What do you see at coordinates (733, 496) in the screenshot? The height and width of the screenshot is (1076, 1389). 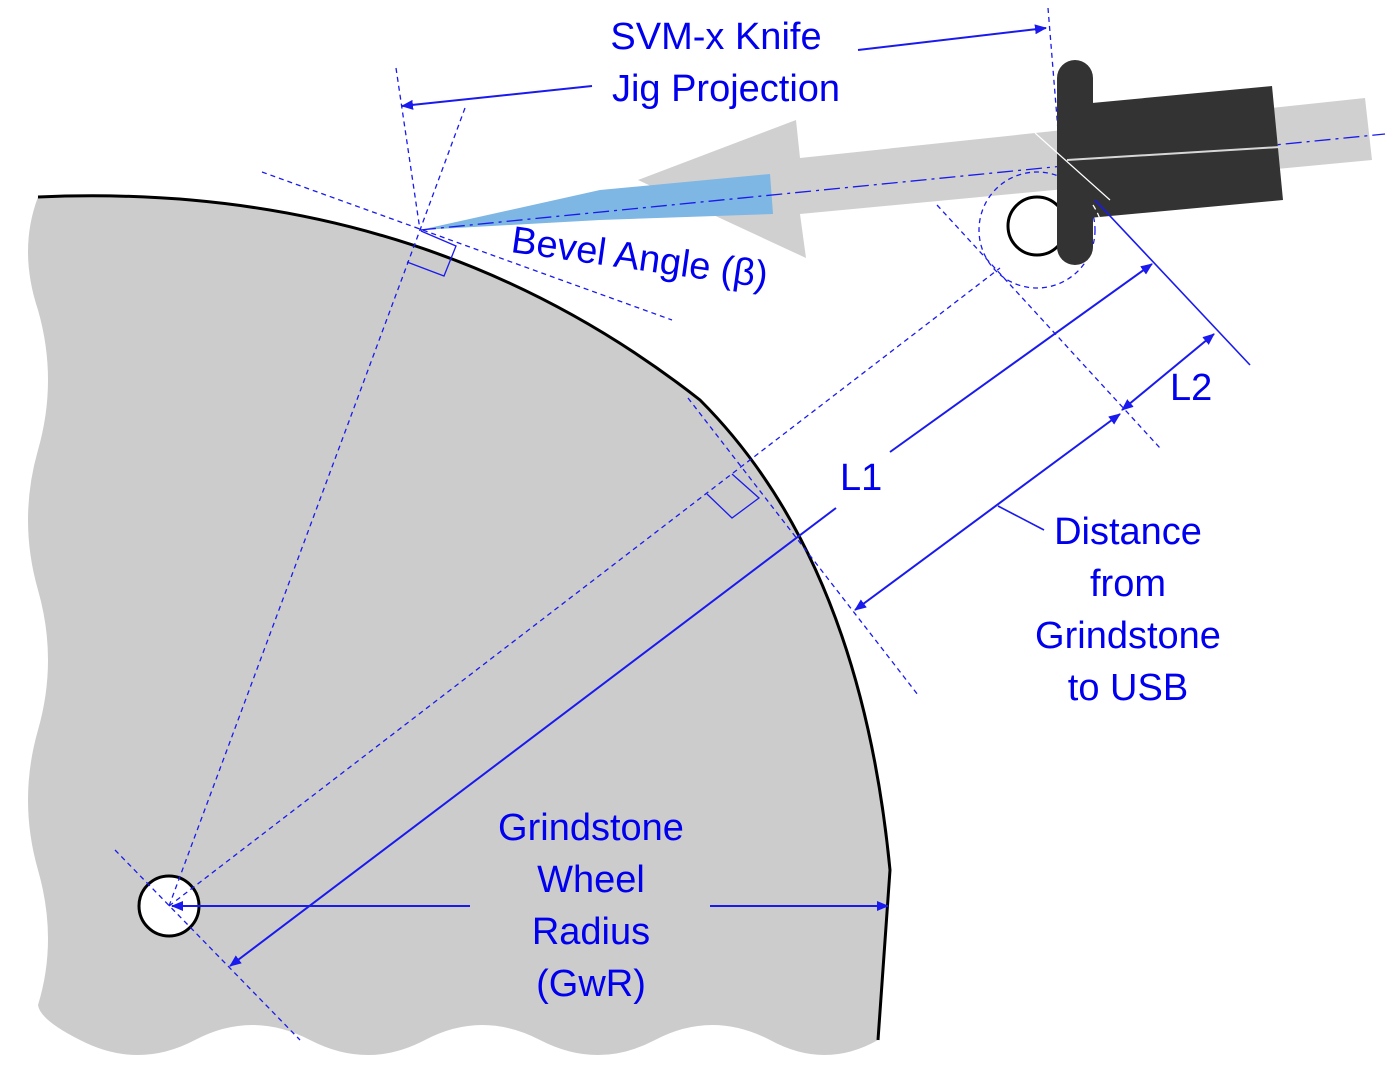 I see `right-angle-marker-mid` at bounding box center [733, 496].